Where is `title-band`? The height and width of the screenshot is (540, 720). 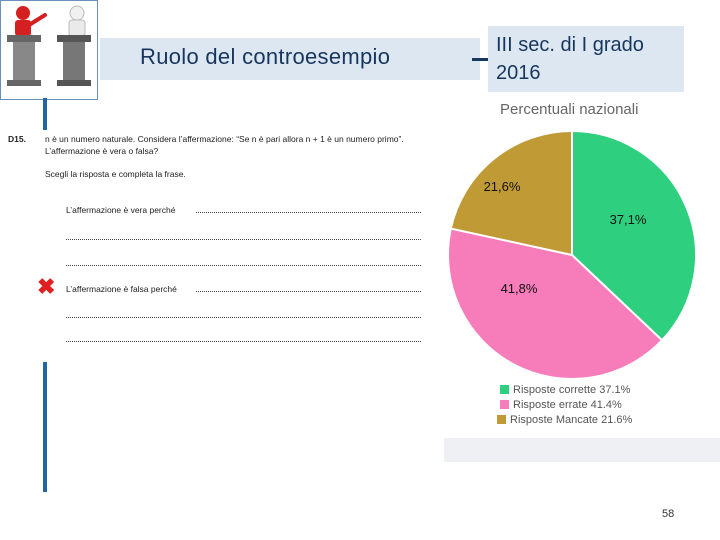 title-band is located at coordinates (290, 59).